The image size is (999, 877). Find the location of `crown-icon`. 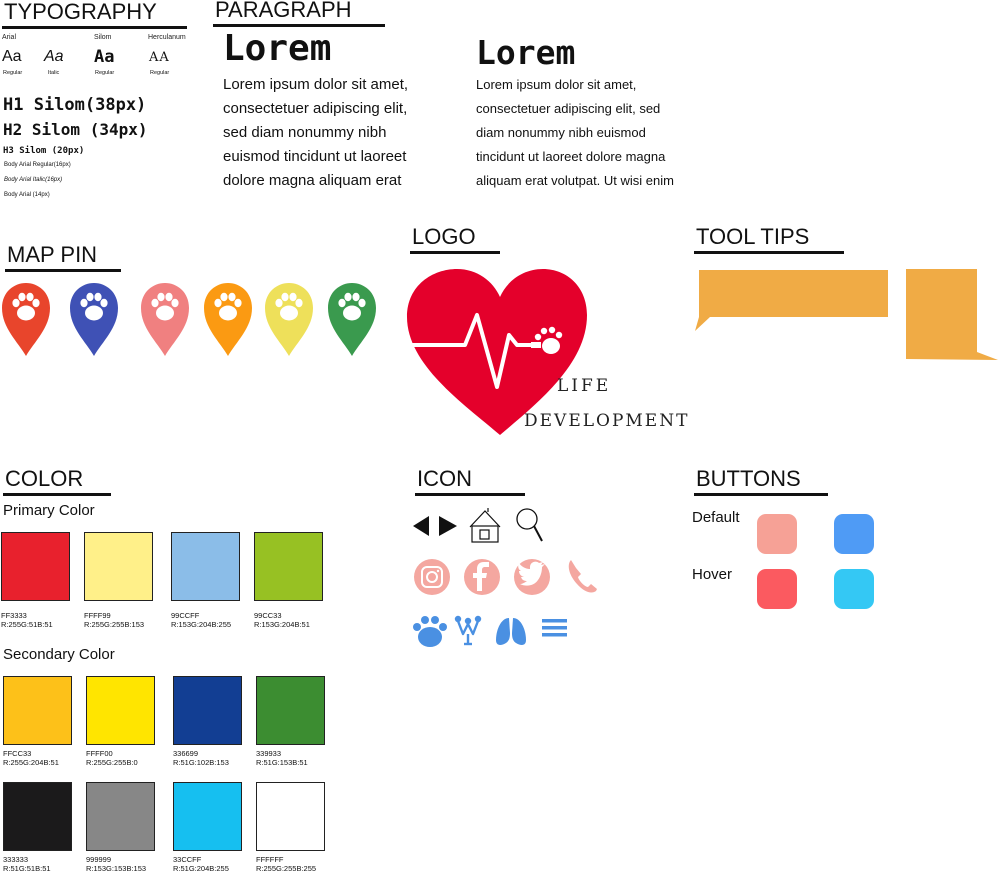

crown-icon is located at coordinates (468, 630).